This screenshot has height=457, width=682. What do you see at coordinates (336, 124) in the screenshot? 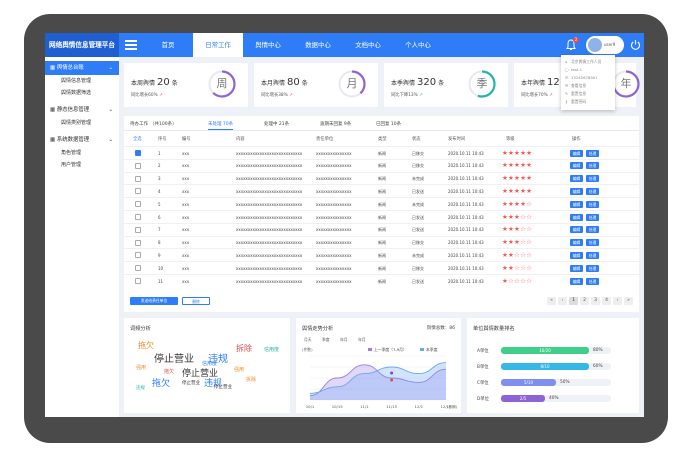
I see `todo-tab-2: 逾期未回复 9条` at bounding box center [336, 124].